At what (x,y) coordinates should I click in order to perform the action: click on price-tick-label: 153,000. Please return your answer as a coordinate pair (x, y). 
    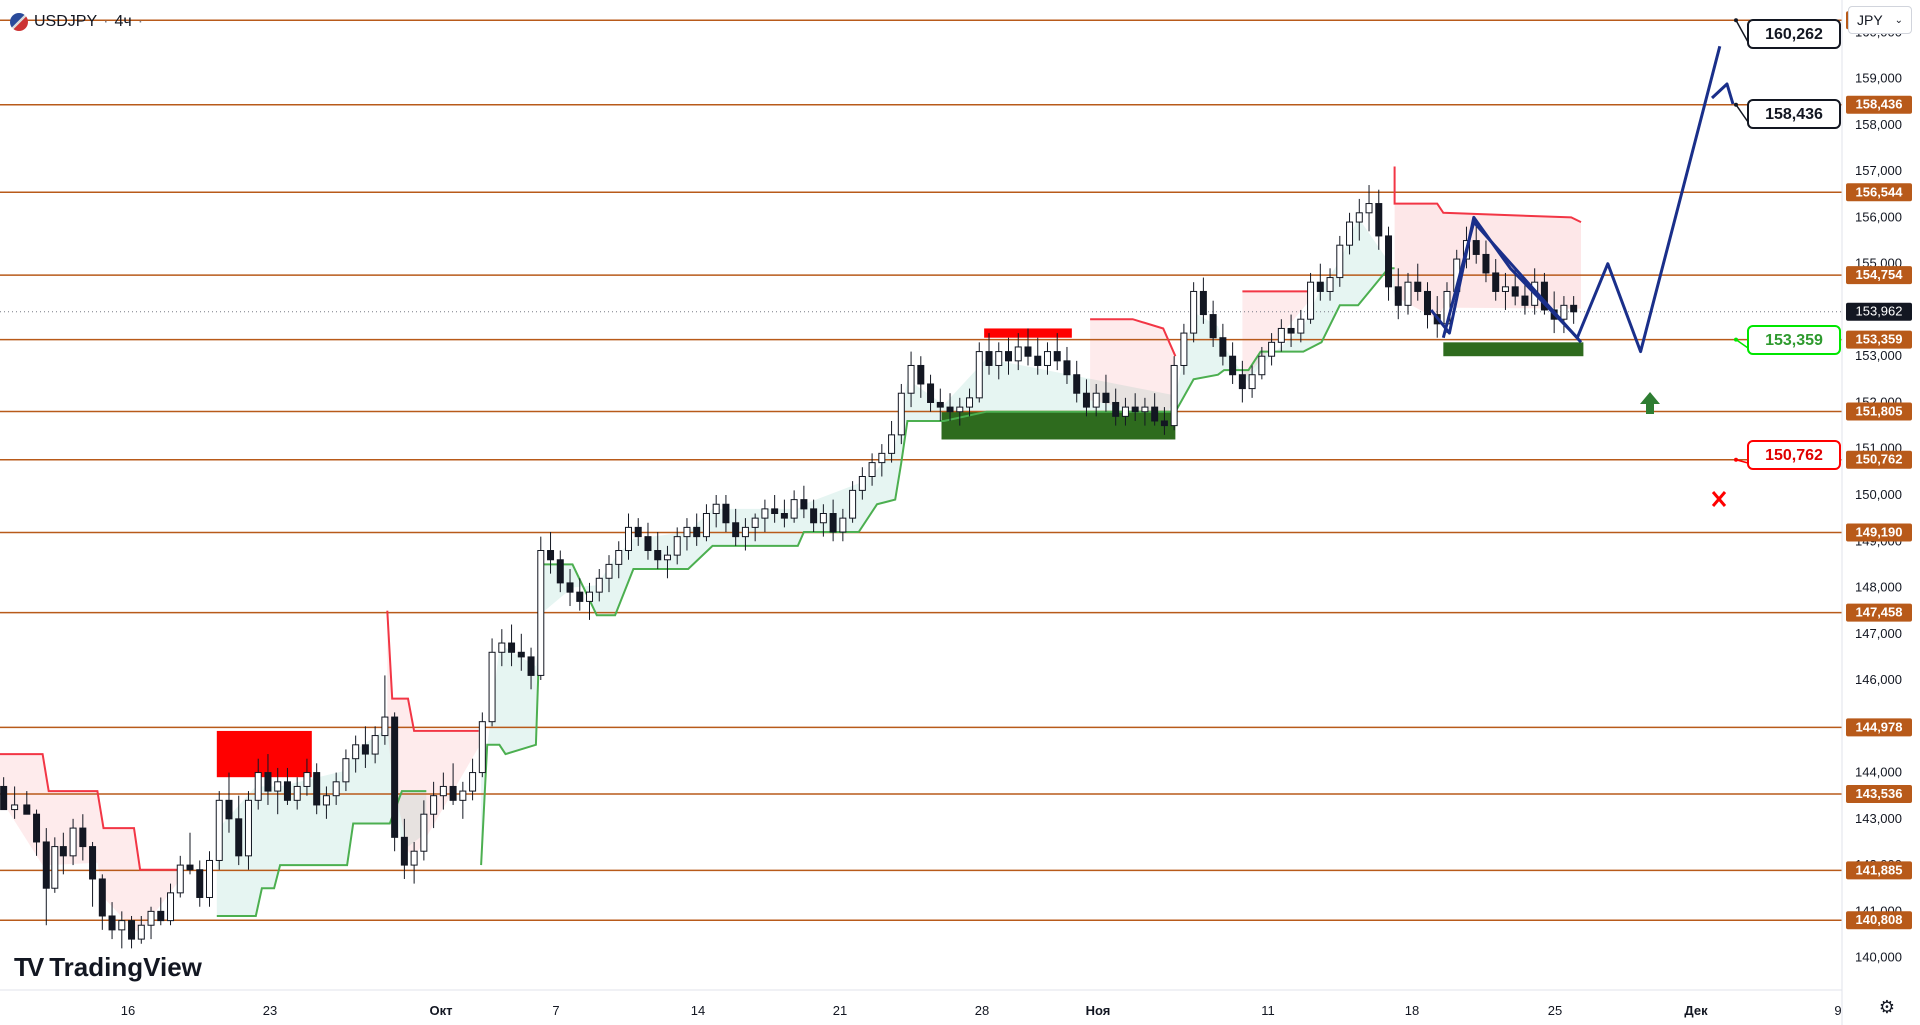
    Looking at the image, I should click on (1878, 355).